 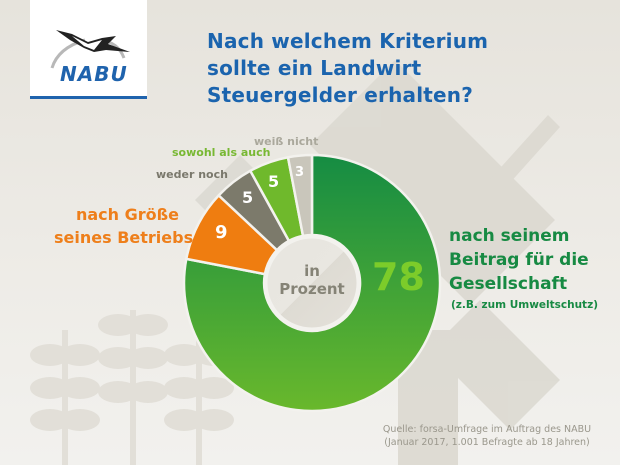 What do you see at coordinates (274, 181) in the screenshot?
I see `value-sowohl: 5` at bounding box center [274, 181].